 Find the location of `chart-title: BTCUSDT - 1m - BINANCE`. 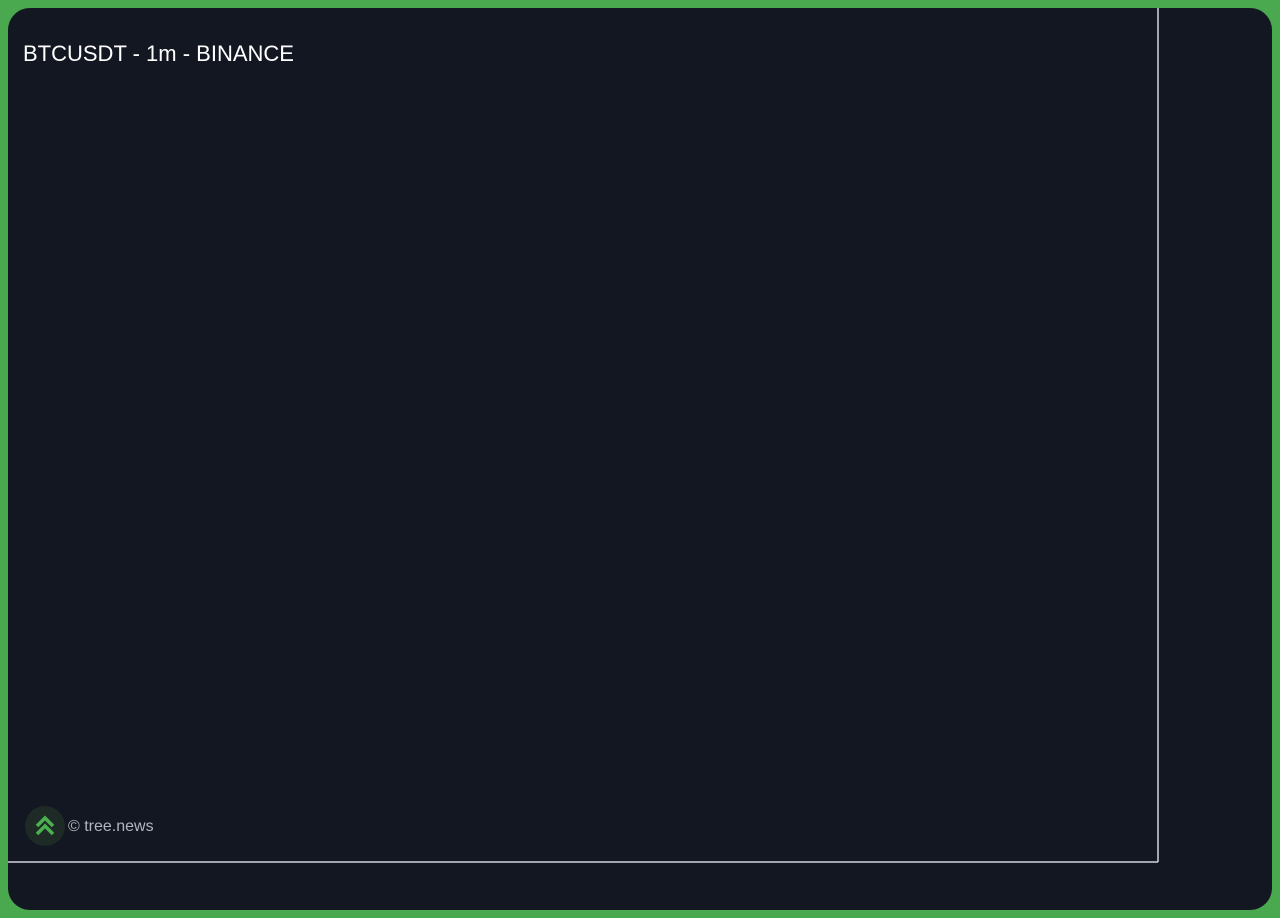

chart-title: BTCUSDT - 1m - BINANCE is located at coordinates (158, 53).